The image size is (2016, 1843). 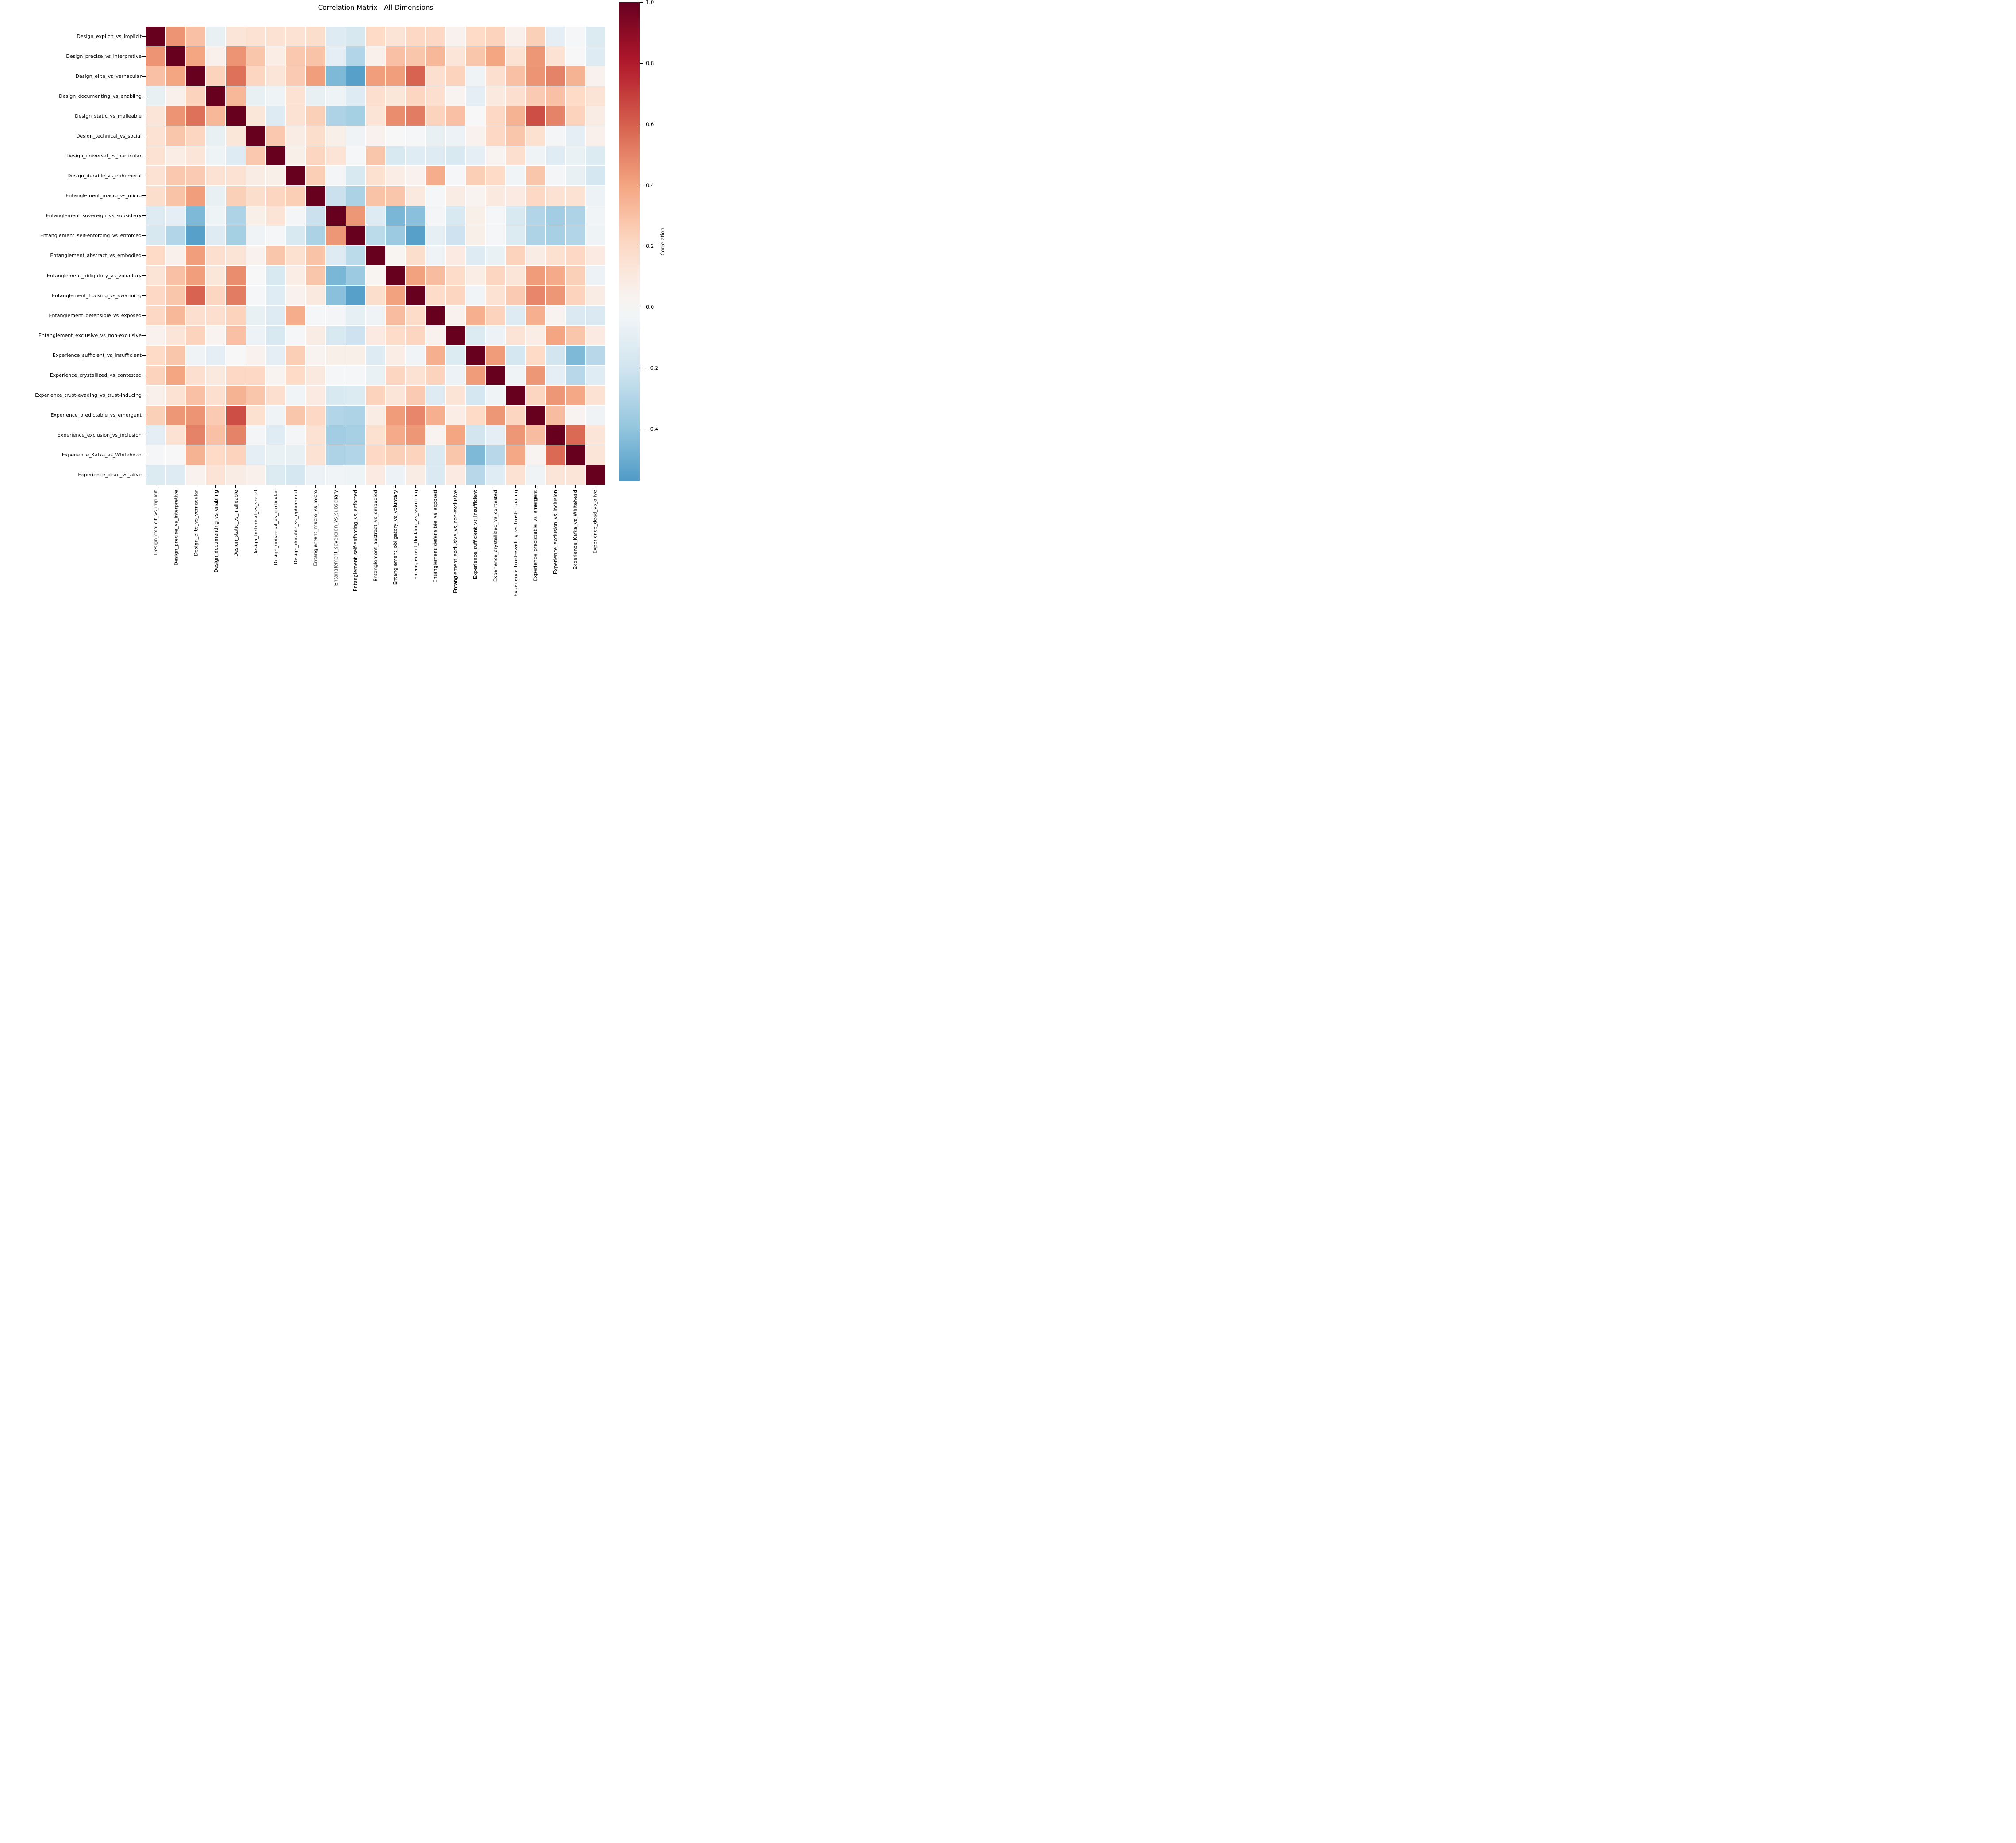 I want to click on x-axis-label: Entanglement_flocking_vs_swarming, so click(x=415, y=535).